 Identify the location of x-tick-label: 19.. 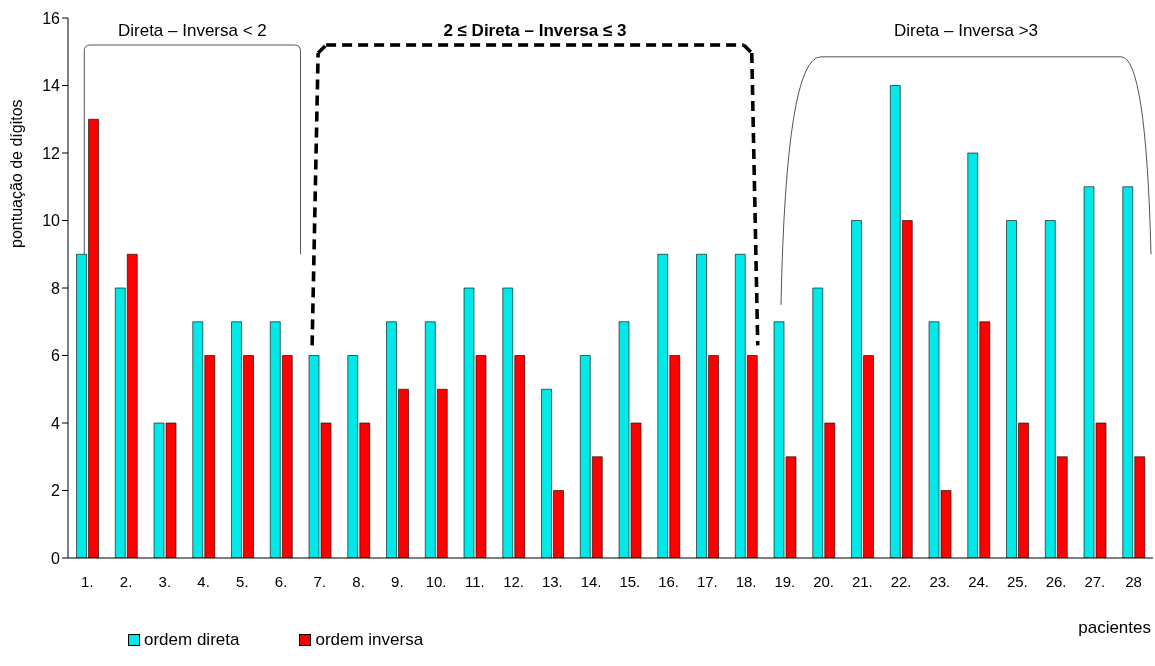
(785, 581).